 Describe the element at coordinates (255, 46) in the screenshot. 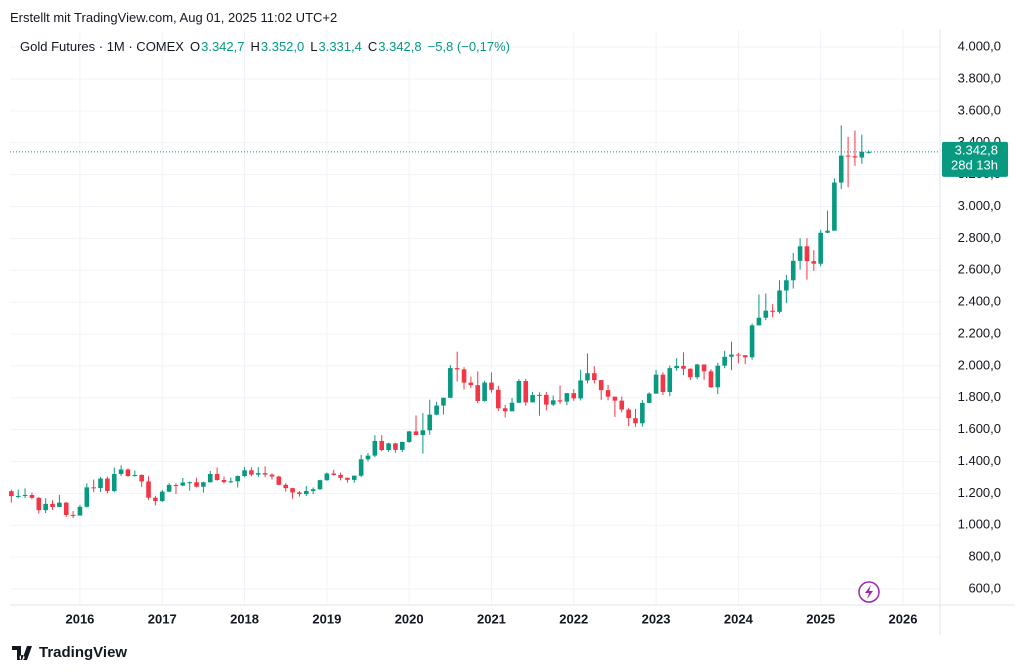

I see `ohlc-key: H` at that location.